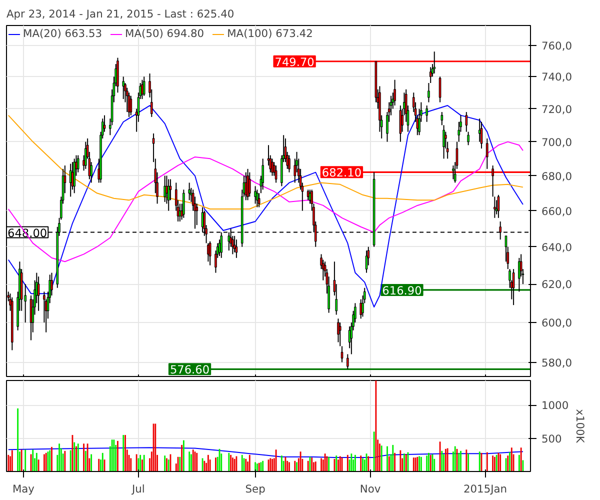  I want to click on y-tick-label: 580,0, so click(557, 363).